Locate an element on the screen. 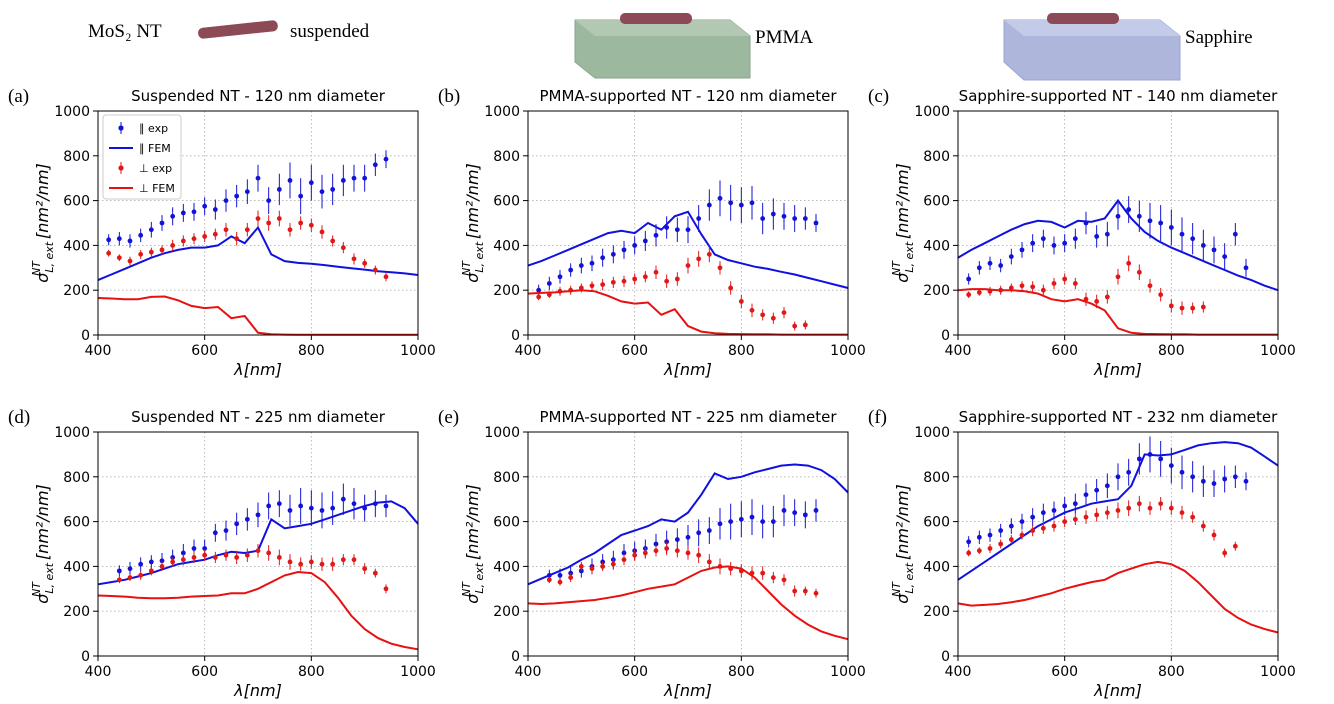 Image resolution: width=1334 pixels, height=704 pixels. panel-title: PMMA-supported NT - 120 nm diameter is located at coordinates (689, 96).